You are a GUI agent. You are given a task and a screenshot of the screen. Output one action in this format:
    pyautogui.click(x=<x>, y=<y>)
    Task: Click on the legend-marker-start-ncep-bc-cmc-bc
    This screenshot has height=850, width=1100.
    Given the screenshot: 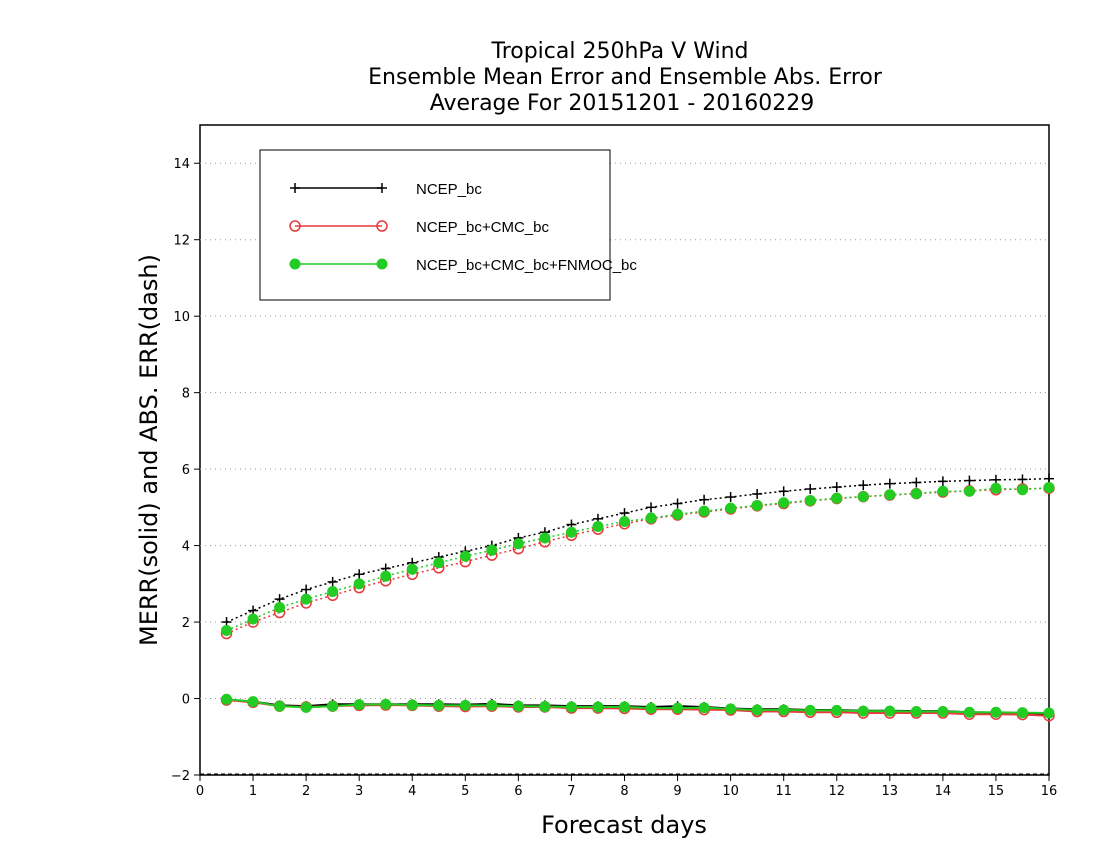 What is the action you would take?
    pyautogui.click(x=295, y=226)
    